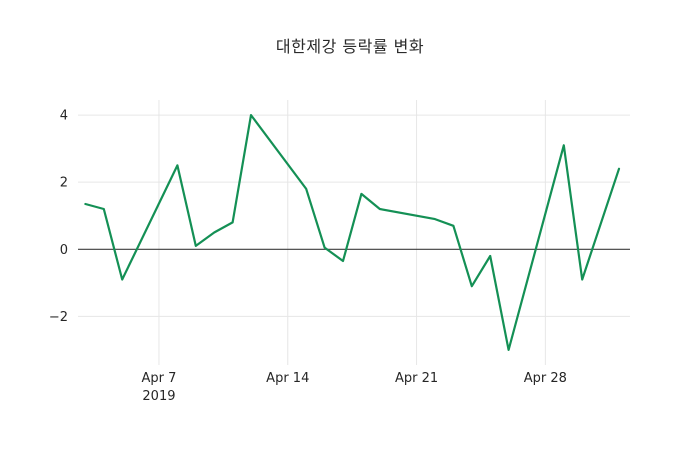  I want to click on y-tick-label: 0, so click(64, 250).